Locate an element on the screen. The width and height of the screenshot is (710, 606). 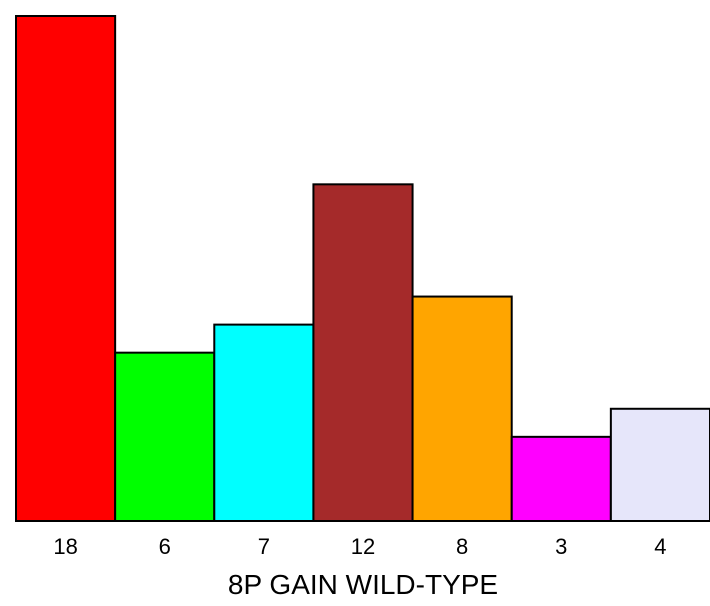
tick-labels-group: 18 6 7 12 8 3 4 is located at coordinates (359, 546).